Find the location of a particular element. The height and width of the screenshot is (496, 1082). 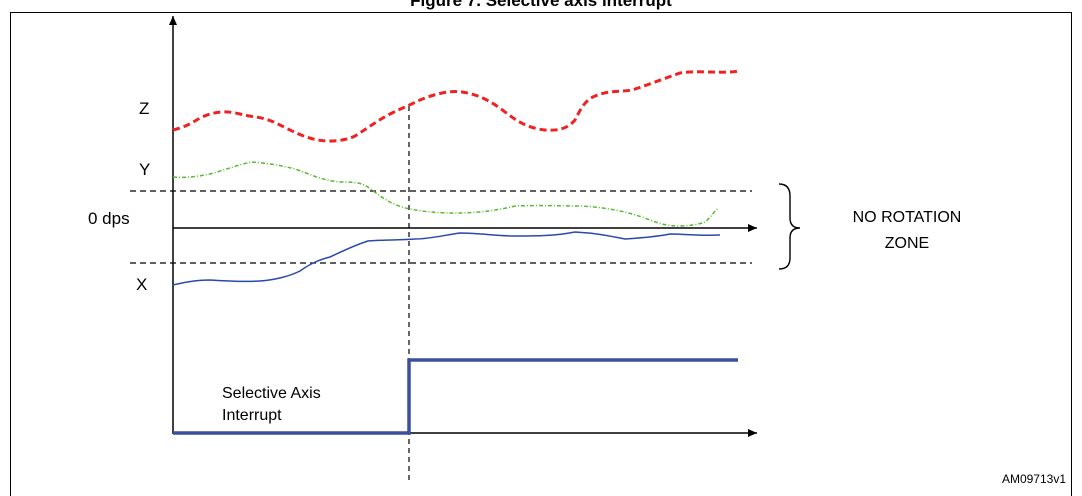

z-axis-trace is located at coordinates (456, 106).